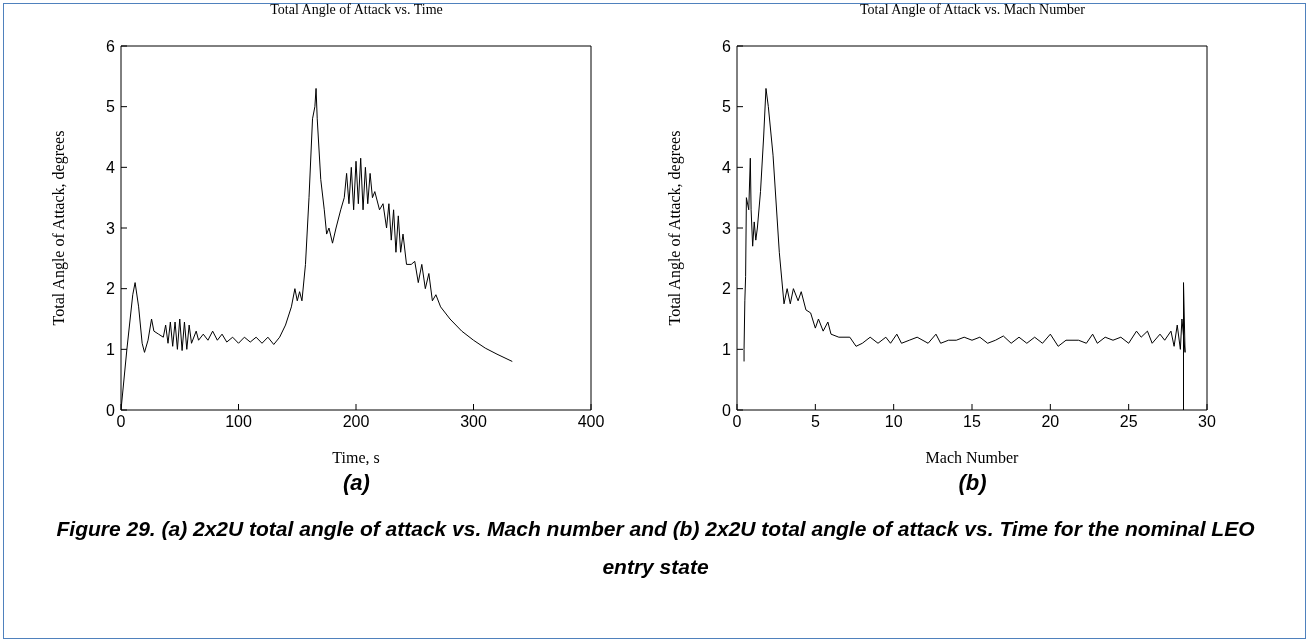 Image resolution: width=1311 pixels, height=644 pixels. I want to click on chart-title: Total Angle of Attack vs. Mach Number, so click(972, 10).